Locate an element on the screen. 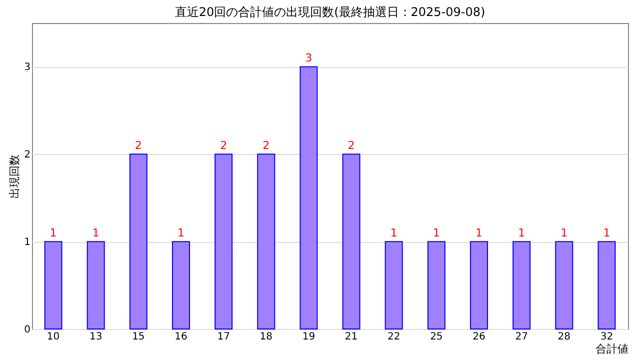 Image resolution: width=640 pixels, height=360 pixels. x-tick-label: 19 is located at coordinates (309, 337).